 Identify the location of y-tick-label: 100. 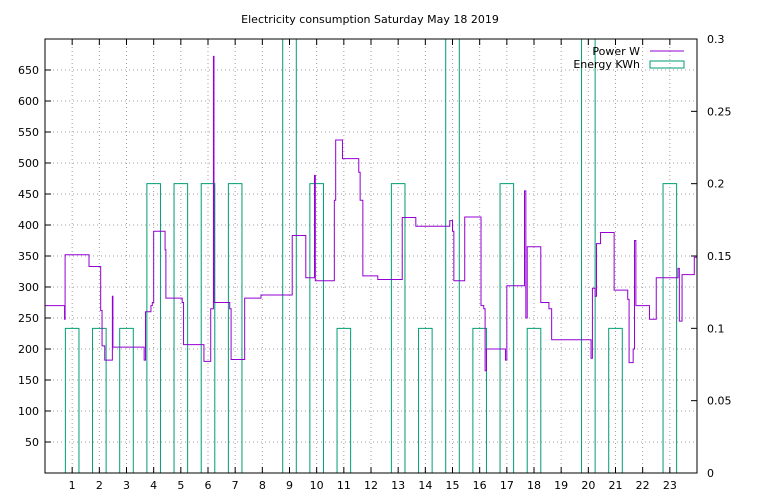
(28, 411).